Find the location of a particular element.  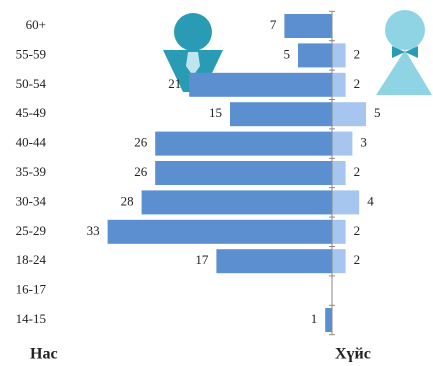

female-icon is located at coordinates (404, 52).